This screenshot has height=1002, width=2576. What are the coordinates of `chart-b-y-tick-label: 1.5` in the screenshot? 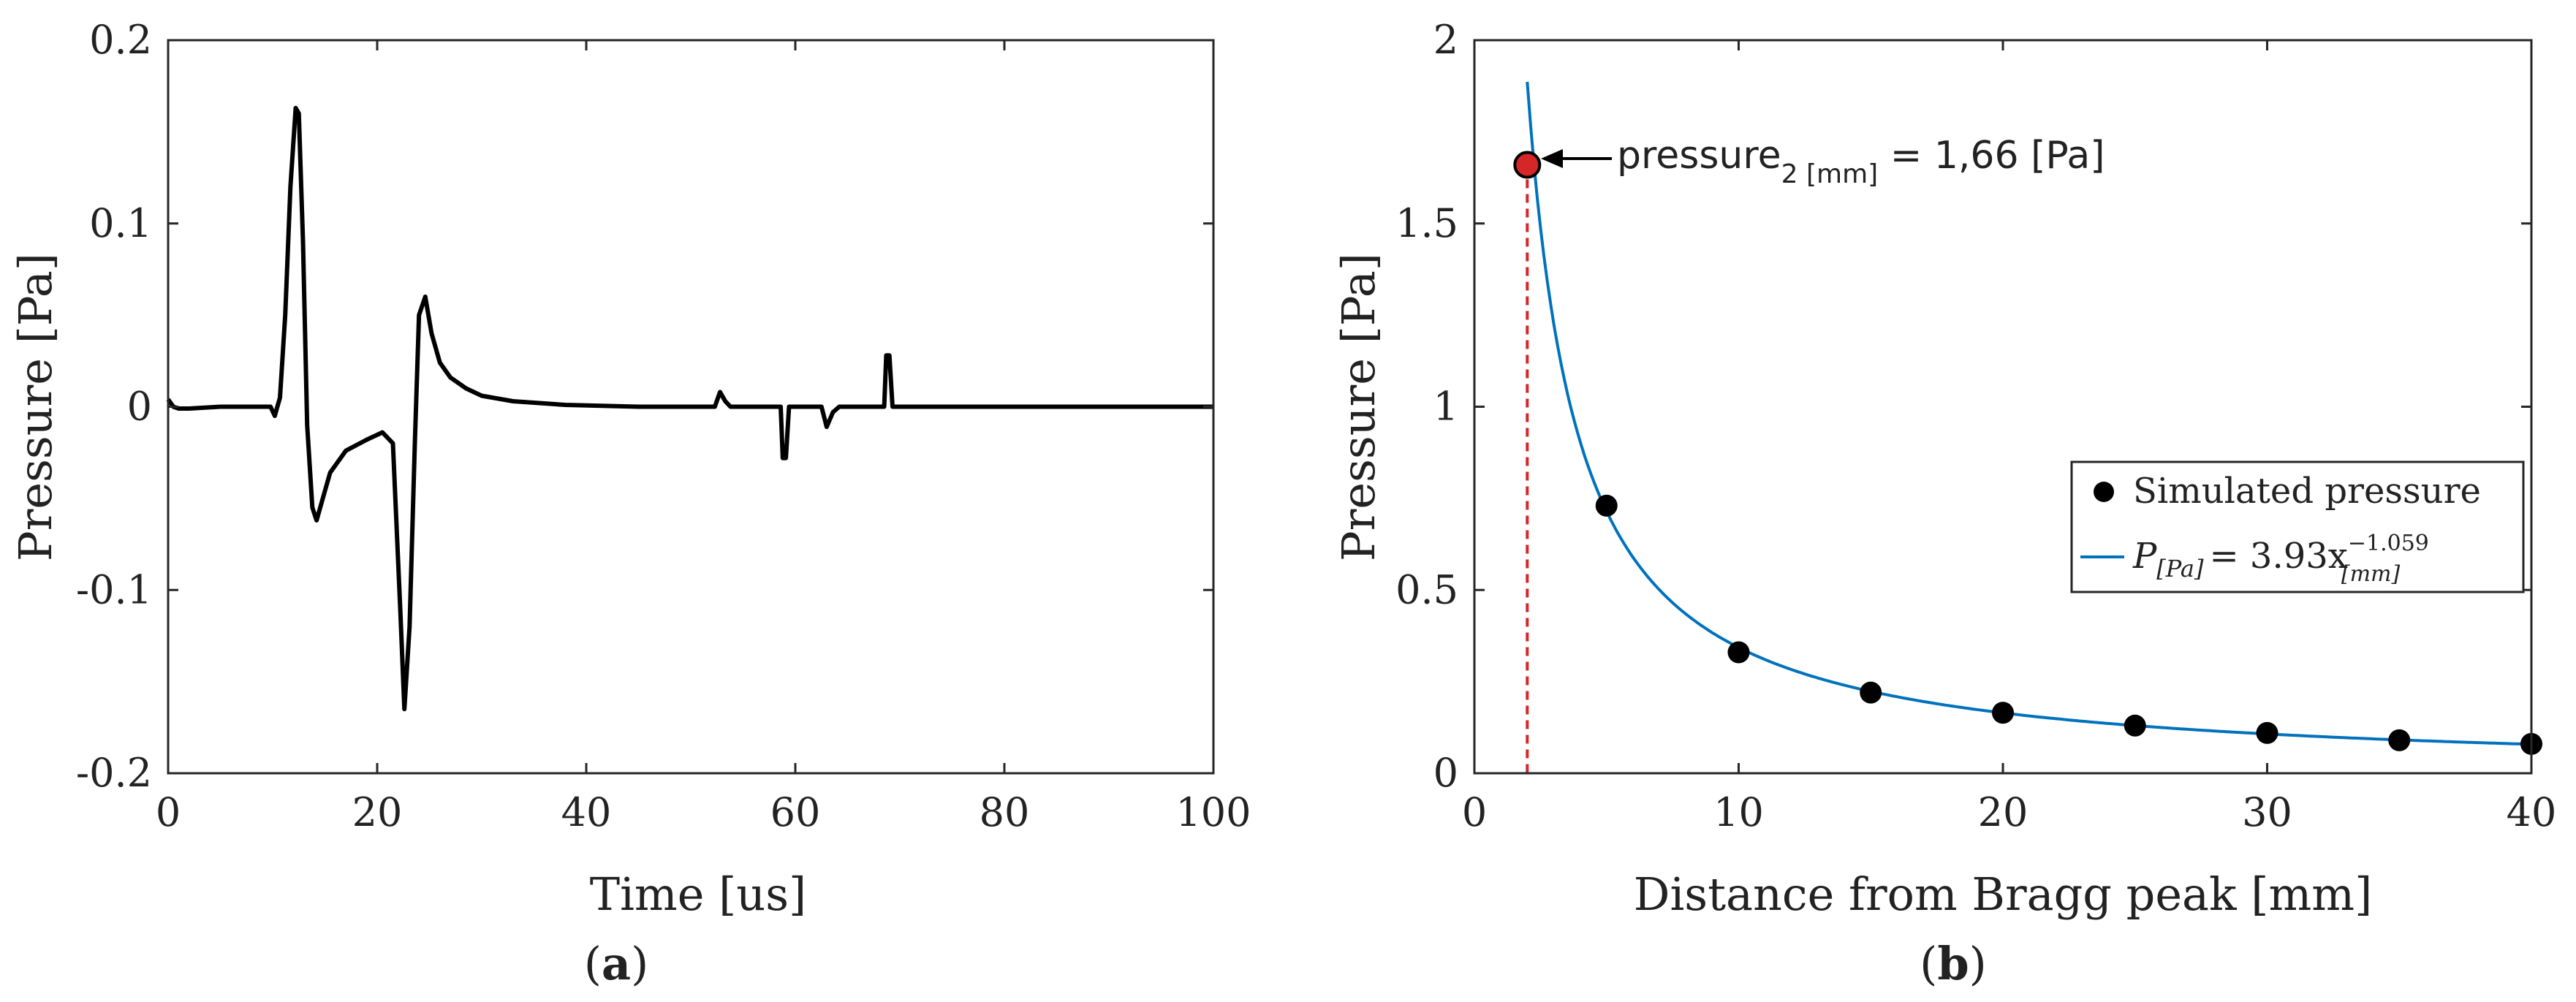 It's located at (1426, 223).